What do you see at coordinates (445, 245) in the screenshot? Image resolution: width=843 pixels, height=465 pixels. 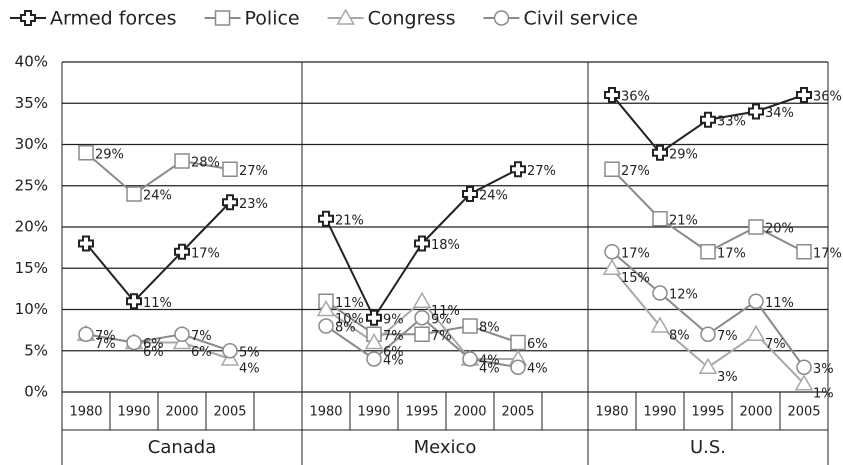 I see `value-label: 18%` at bounding box center [445, 245].